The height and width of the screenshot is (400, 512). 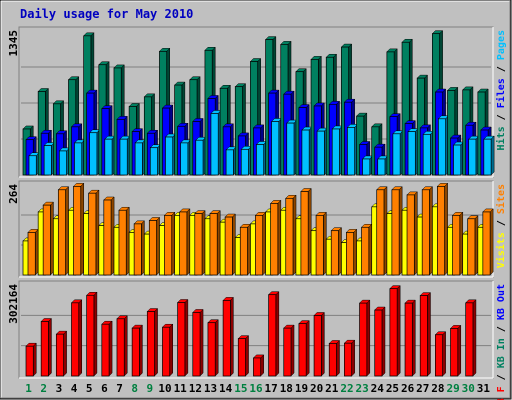 I want to click on x-tick-label: 28, so click(x=437, y=388).